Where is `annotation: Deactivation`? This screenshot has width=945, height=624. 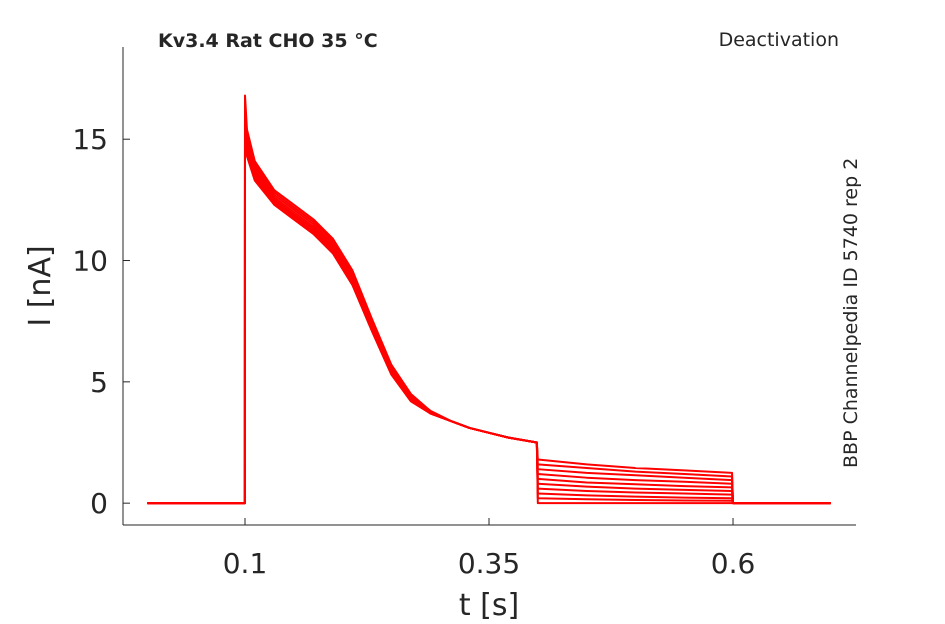 annotation: Deactivation is located at coordinates (779, 40).